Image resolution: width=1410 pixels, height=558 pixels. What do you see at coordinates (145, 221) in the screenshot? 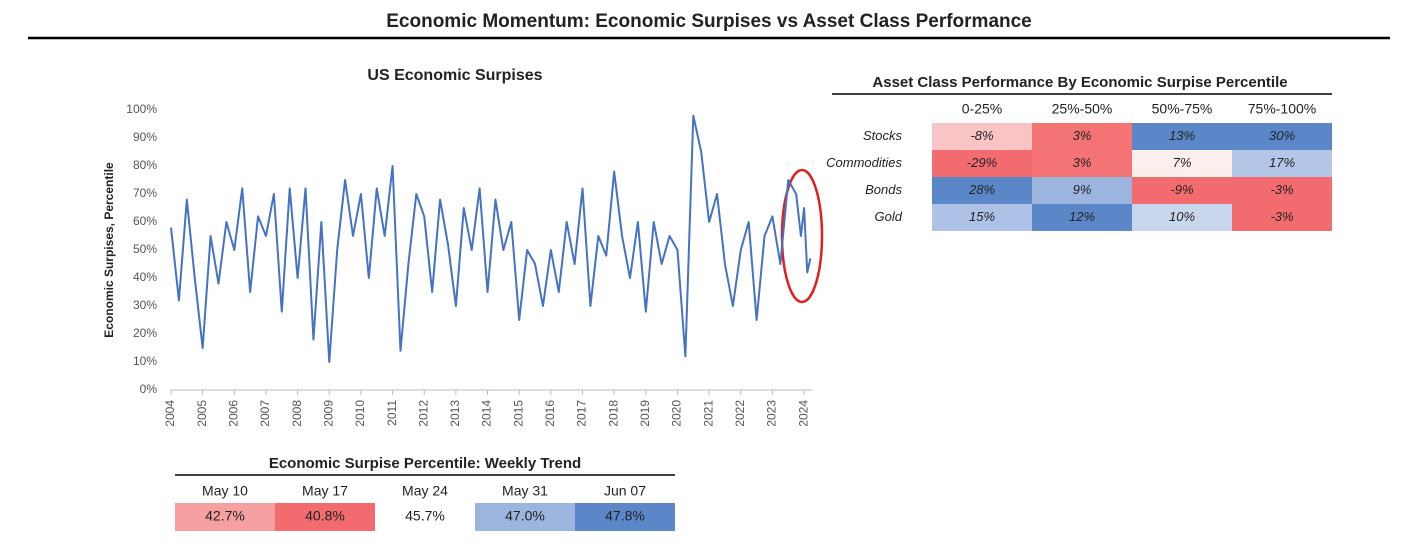
I see `y-tick-label: 60%` at bounding box center [145, 221].